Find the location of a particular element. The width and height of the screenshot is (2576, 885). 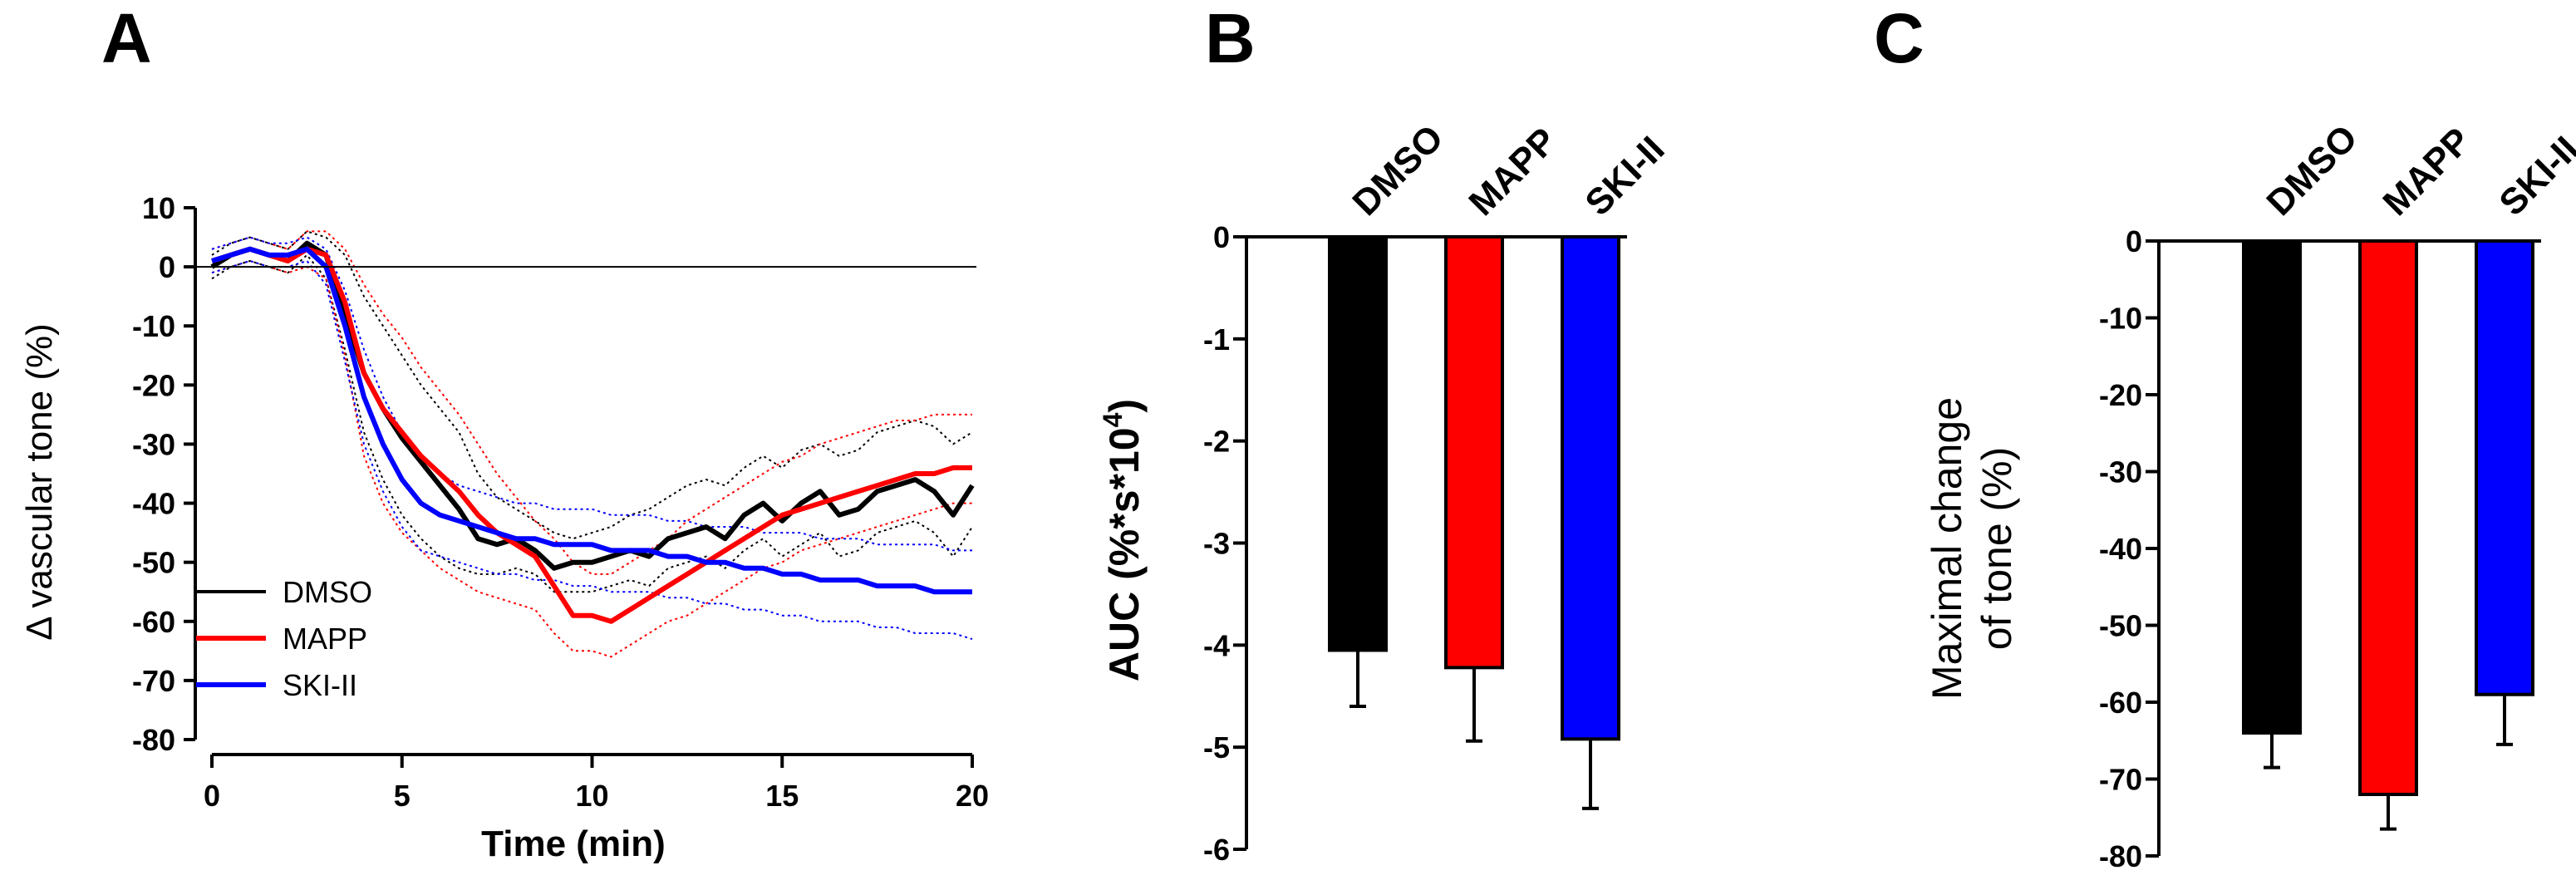

panel-b-category-label-mapp: MAPP is located at coordinates (1513, 172).